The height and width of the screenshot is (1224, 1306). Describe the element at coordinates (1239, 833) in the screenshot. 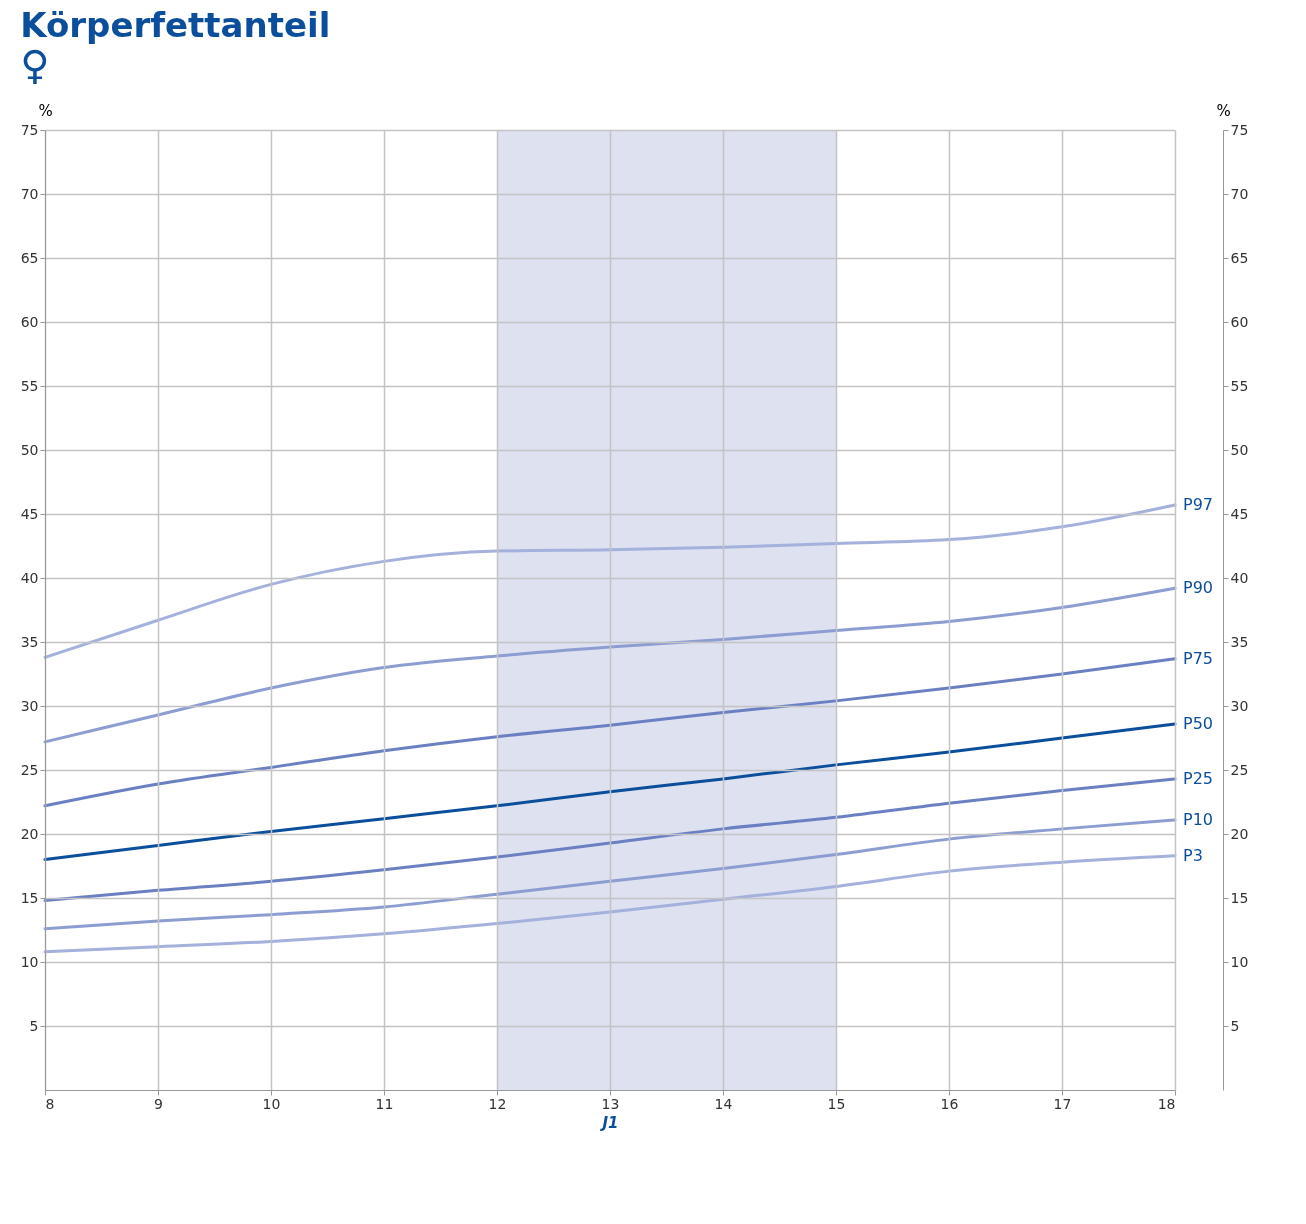

I see `y2-tick-label: 20` at that location.